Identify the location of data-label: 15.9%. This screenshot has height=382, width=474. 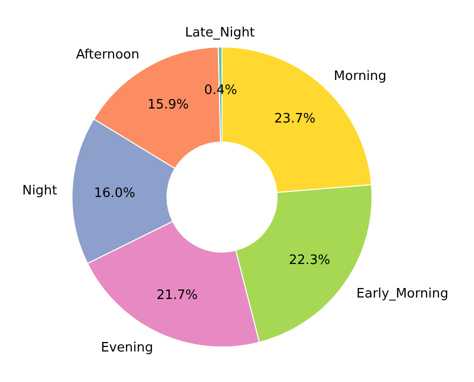
(168, 105).